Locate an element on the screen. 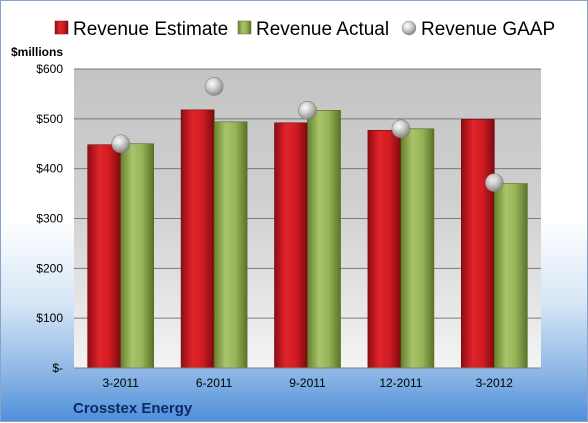  x-tick-label: 3-2012 is located at coordinates (495, 383).